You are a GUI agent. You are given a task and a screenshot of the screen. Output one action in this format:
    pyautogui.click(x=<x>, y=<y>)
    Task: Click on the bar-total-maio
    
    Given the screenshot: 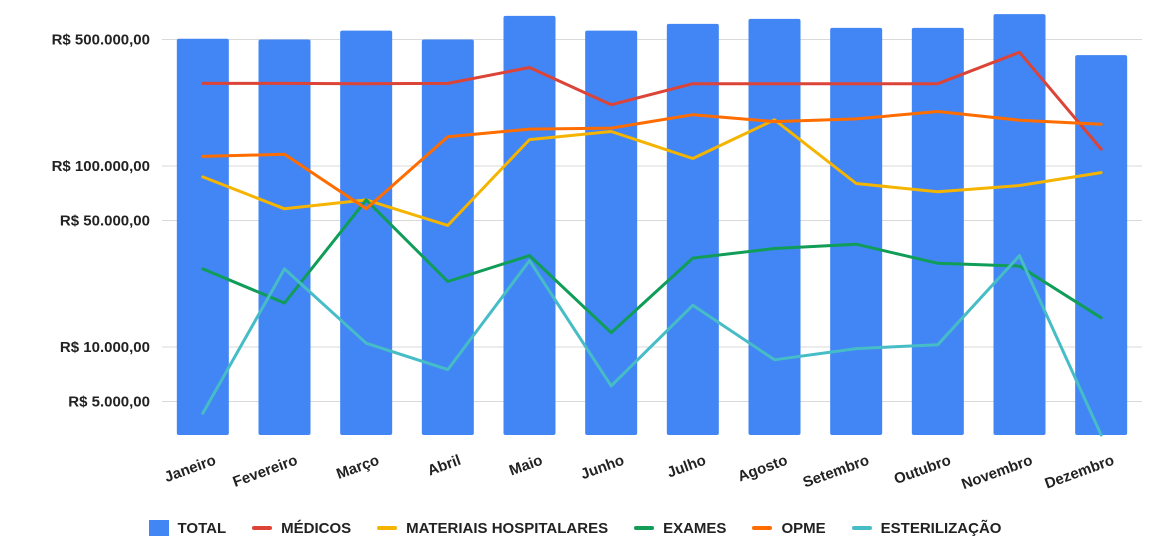 What is the action you would take?
    pyautogui.click(x=529, y=225)
    